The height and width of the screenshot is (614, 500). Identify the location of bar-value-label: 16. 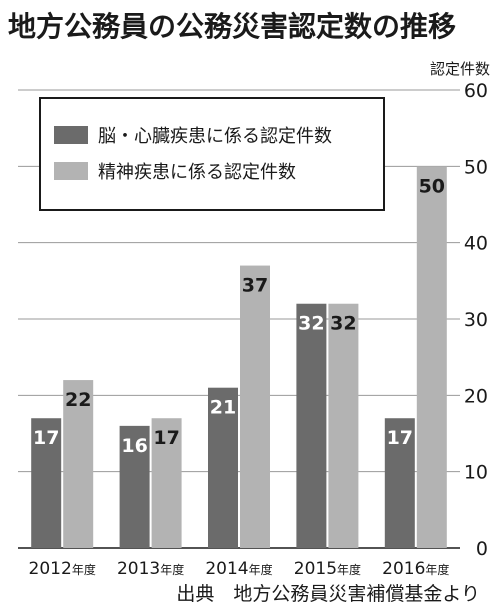
(134, 446).